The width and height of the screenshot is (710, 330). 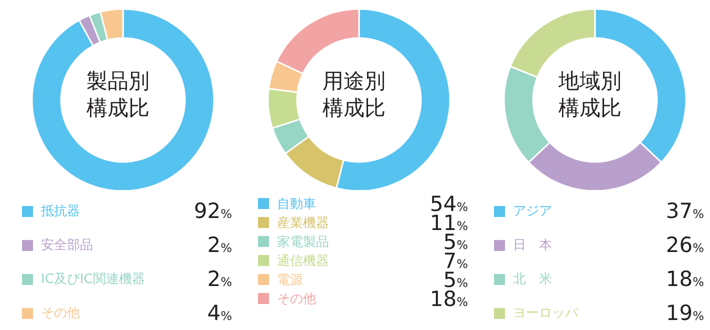 I want to click on legend-label: 自動車, so click(x=296, y=204).